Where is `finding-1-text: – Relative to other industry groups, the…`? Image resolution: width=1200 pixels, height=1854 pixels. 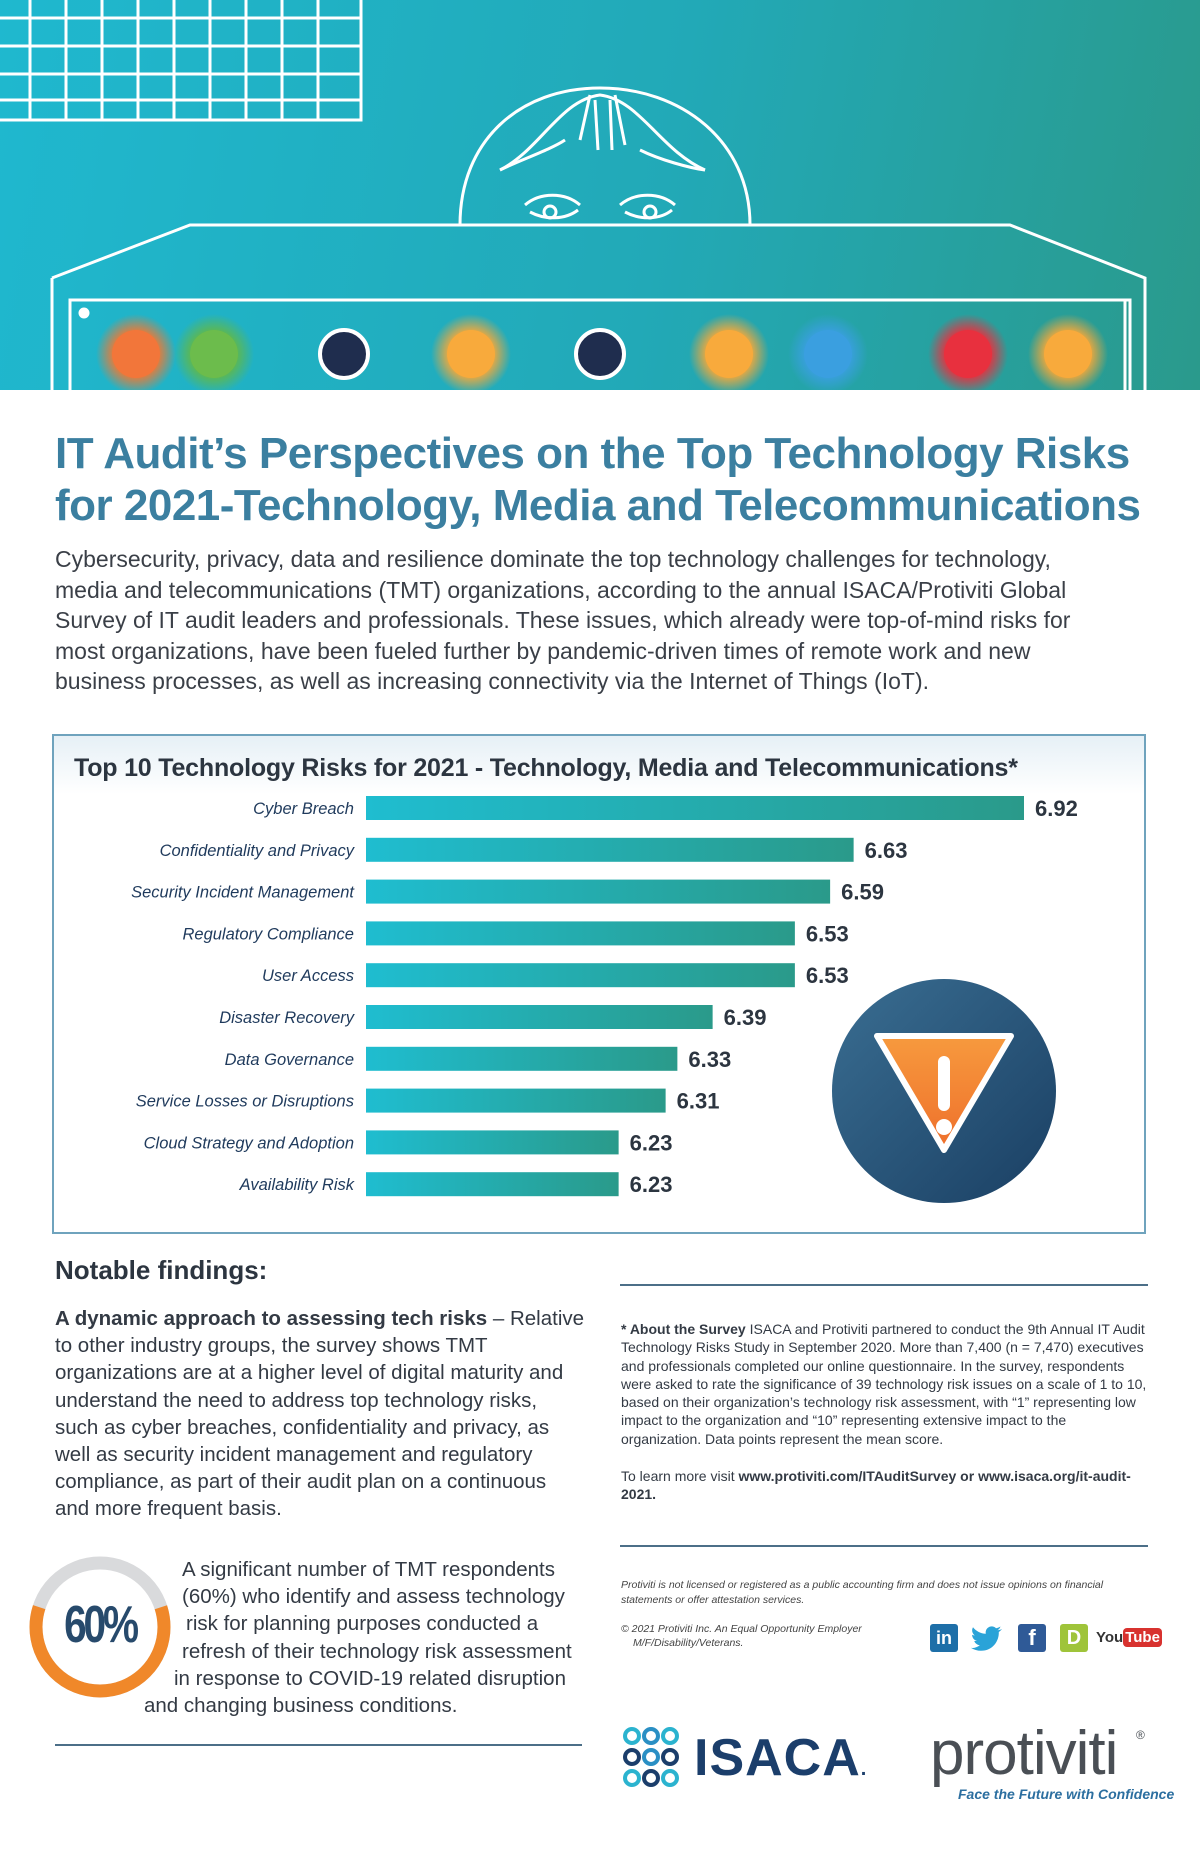 finding-1-text: – Relative to other industry groups, the… is located at coordinates (320, 1414).